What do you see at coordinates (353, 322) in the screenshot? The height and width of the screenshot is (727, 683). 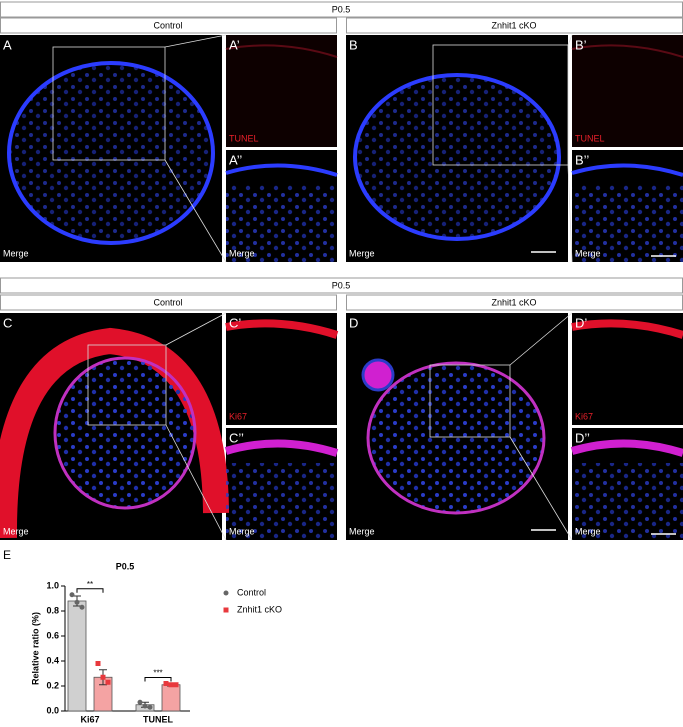 I see `panel-letter: D` at bounding box center [353, 322].